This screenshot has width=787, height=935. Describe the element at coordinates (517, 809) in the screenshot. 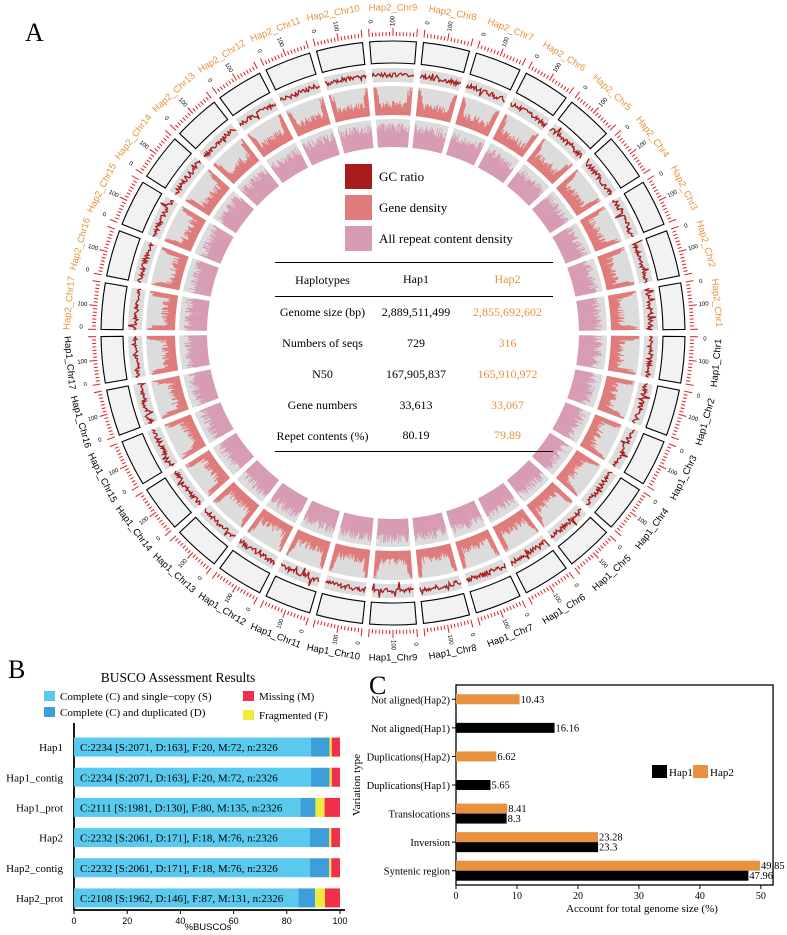

I see `variation-value-label: 8.41` at that location.